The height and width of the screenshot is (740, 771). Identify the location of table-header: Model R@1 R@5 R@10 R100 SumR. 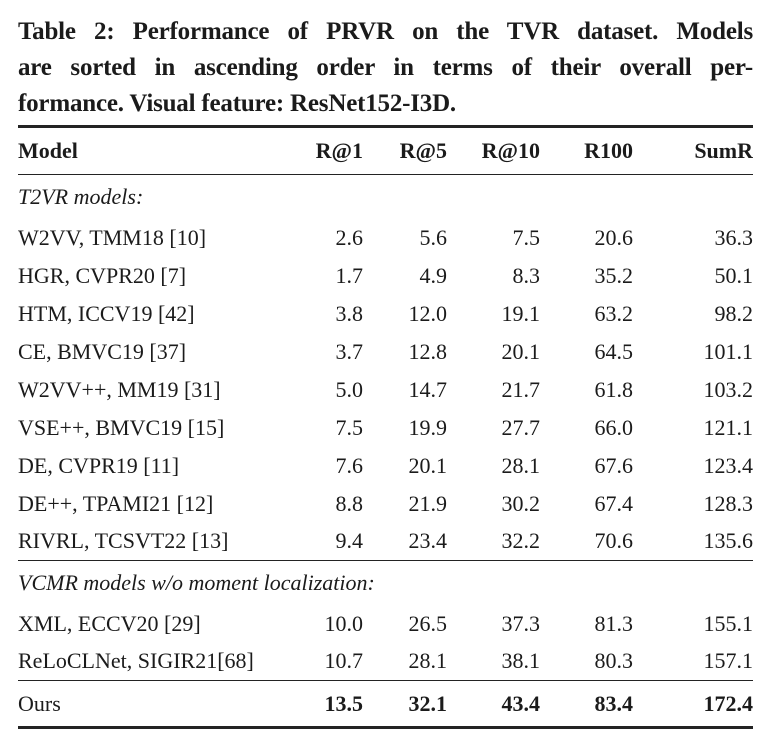
(385, 150).